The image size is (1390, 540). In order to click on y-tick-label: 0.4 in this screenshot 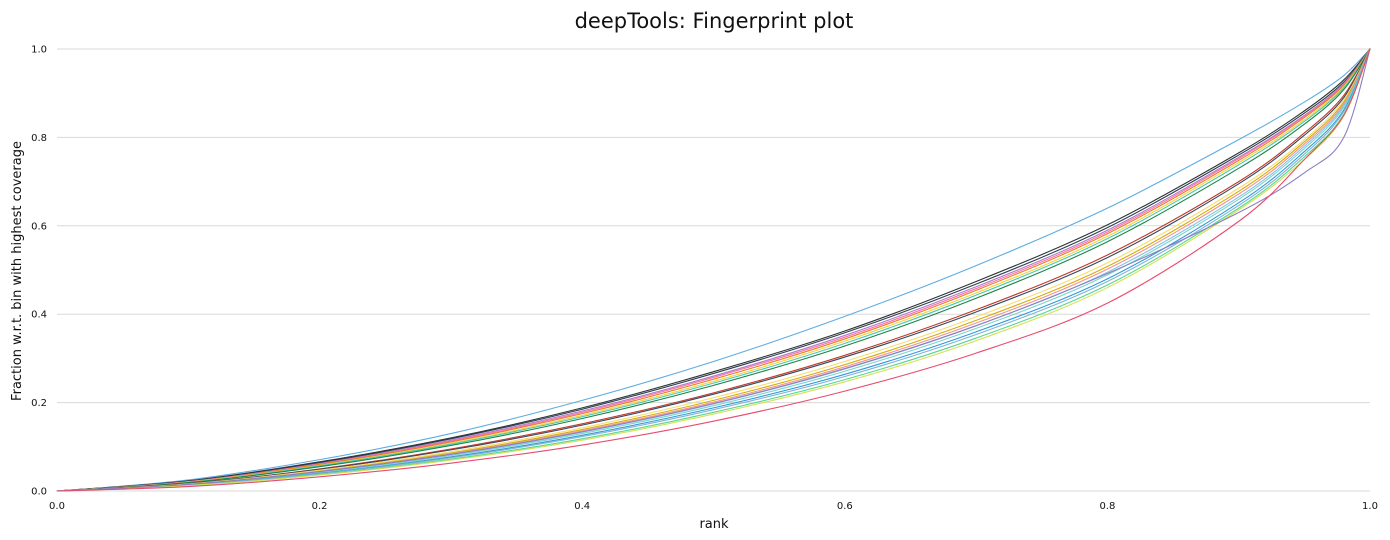, I will do `click(39, 315)`.